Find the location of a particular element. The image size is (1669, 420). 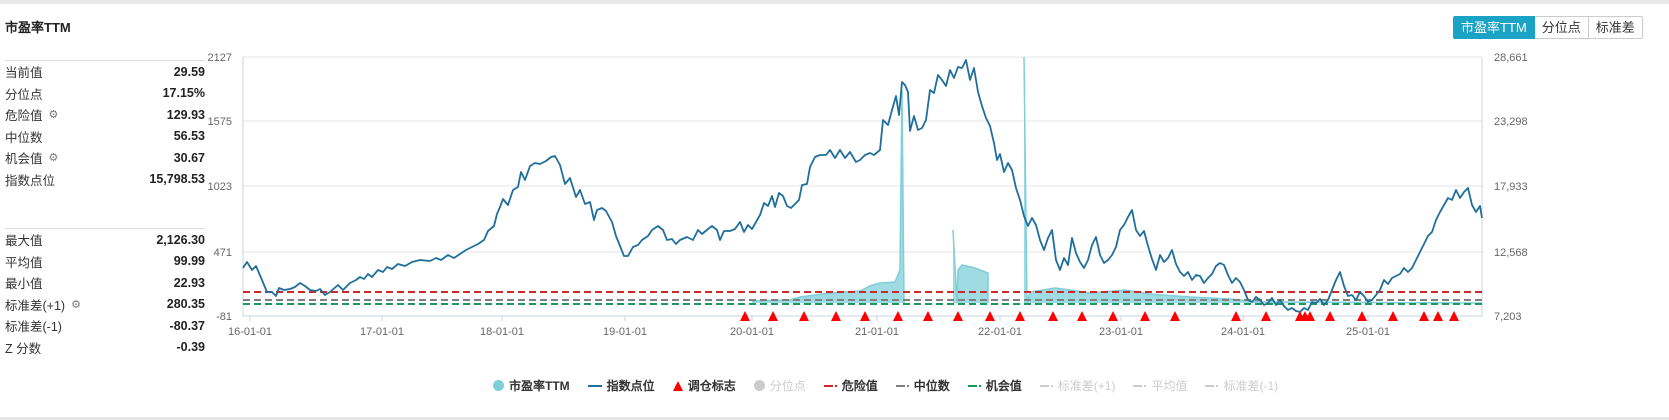

legend-label: 机会值 is located at coordinates (1003, 386).